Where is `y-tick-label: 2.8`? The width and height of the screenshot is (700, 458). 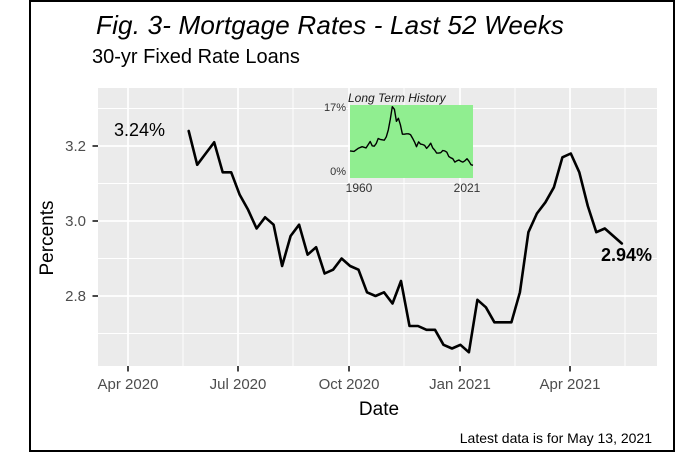
y-tick-label: 2.8 is located at coordinates (75, 296).